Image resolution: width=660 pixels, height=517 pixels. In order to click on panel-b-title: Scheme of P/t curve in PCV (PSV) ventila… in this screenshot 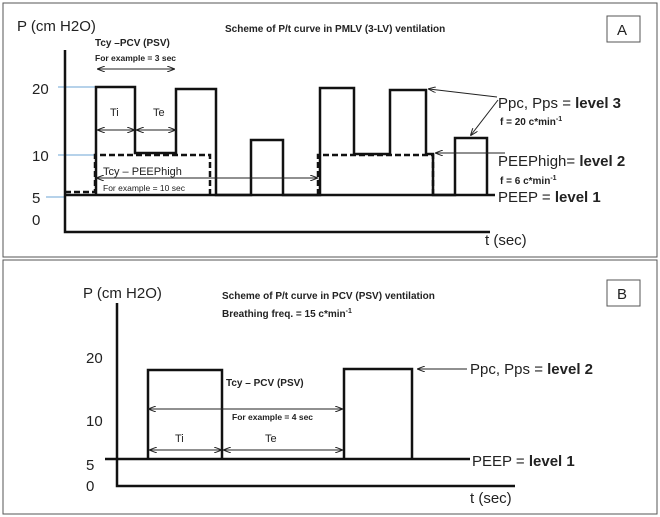, I will do `click(328, 296)`.